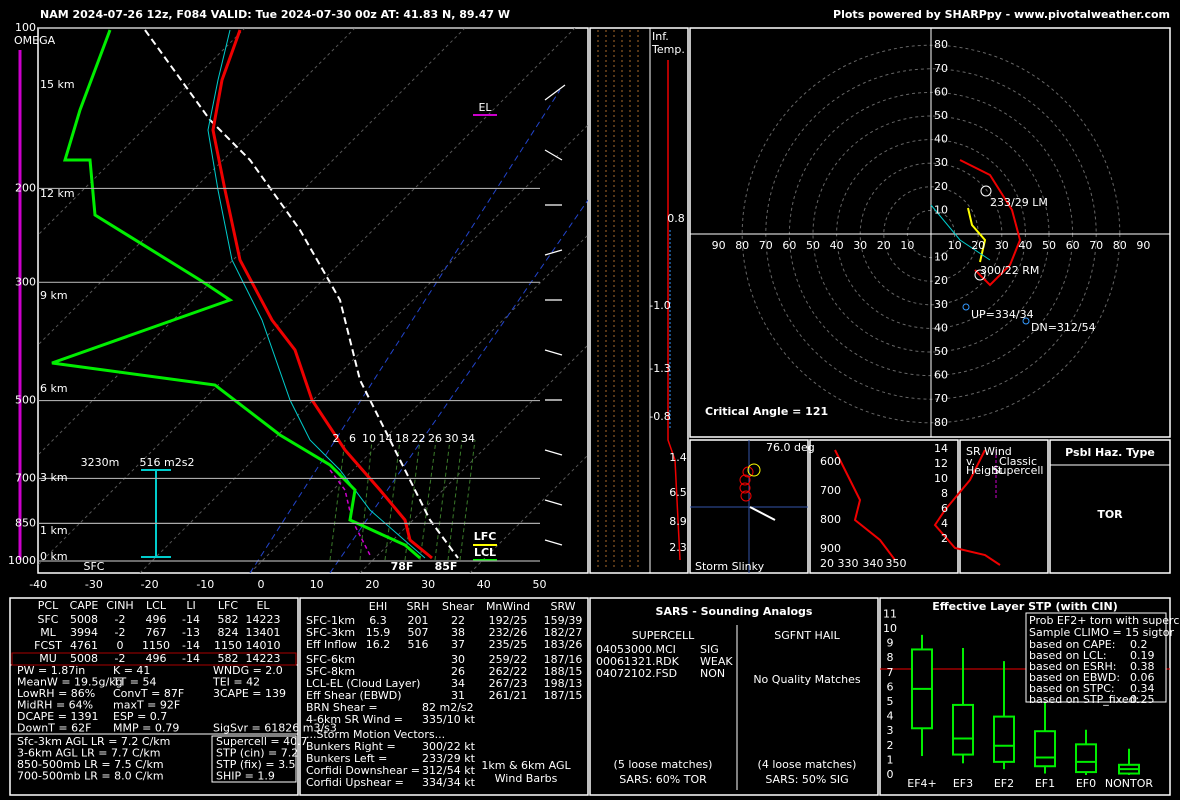 Image resolution: width=1180 pixels, height=800 pixels. I want to click on pressure-label: 300, so click(25, 281).